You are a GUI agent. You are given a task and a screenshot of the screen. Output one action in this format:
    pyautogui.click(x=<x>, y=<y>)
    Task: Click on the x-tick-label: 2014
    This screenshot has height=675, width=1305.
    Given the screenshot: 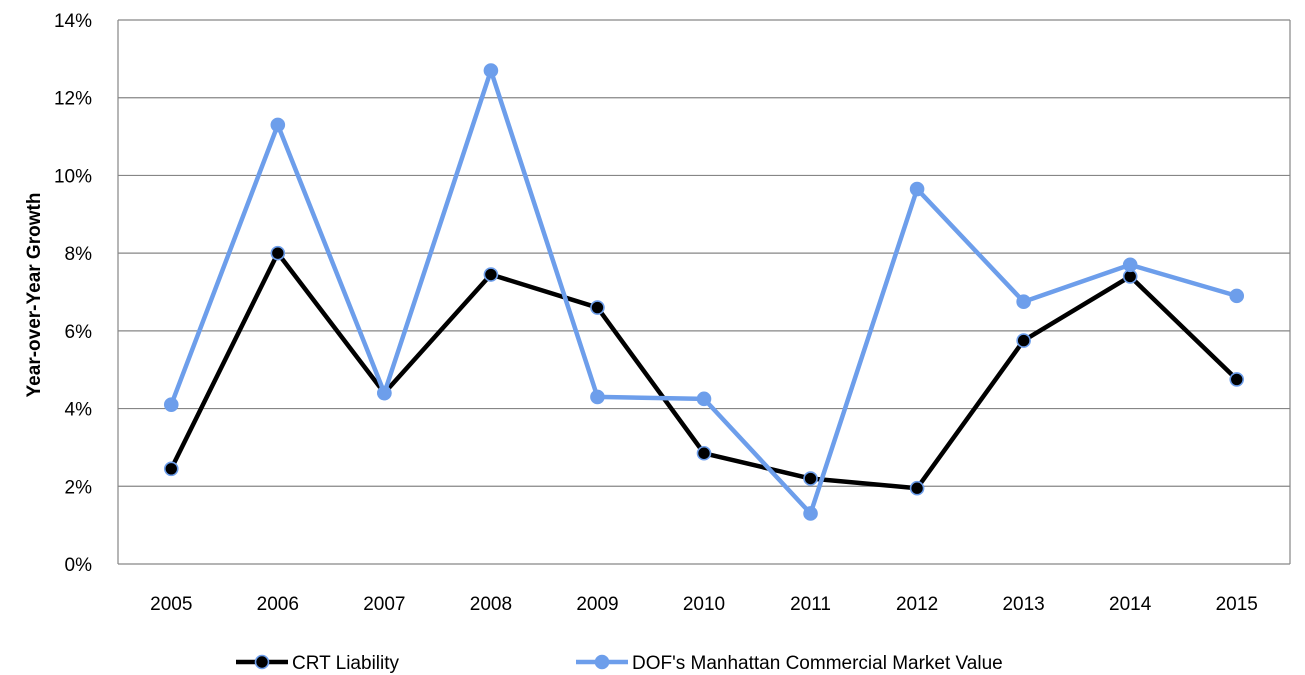 What is the action you would take?
    pyautogui.click(x=1130, y=604)
    